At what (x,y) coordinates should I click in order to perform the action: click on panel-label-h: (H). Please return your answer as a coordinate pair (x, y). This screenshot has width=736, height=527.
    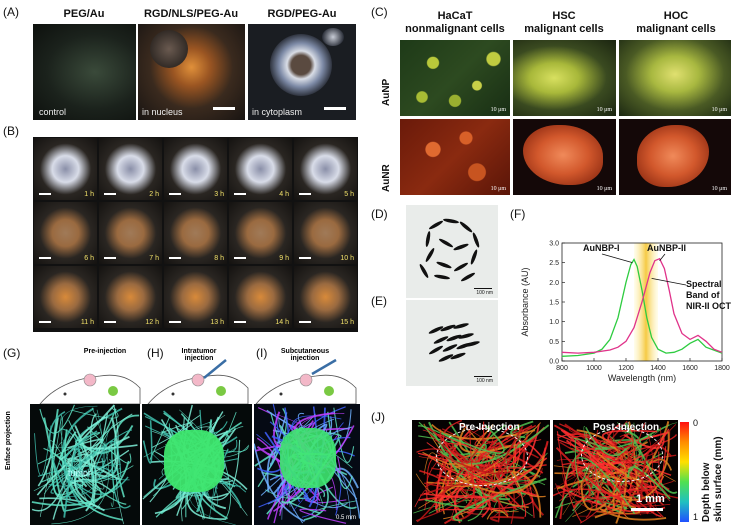
    Looking at the image, I should click on (155, 353).